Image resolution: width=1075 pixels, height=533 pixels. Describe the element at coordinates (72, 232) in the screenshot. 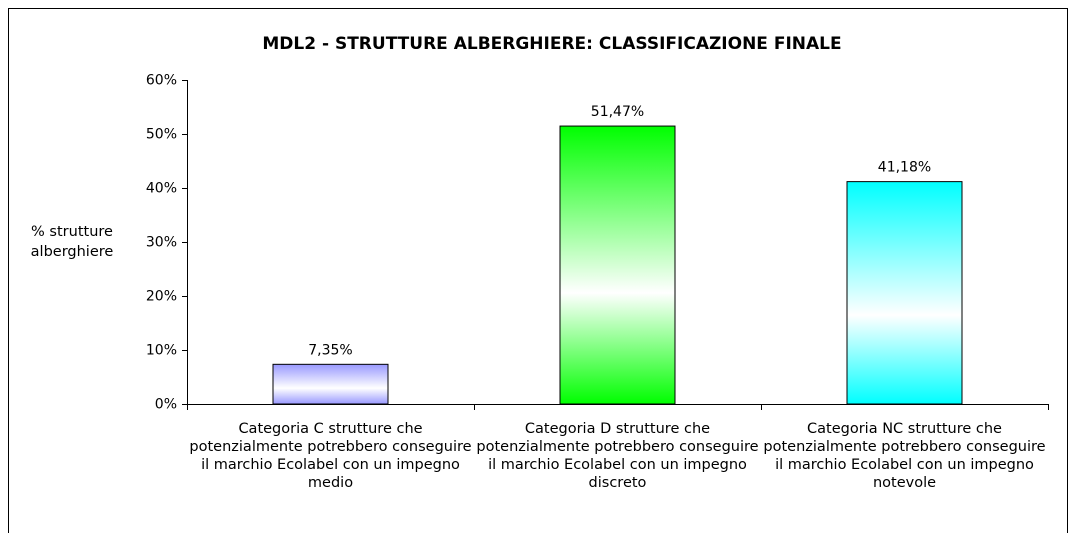

I see `y-axis-label: % strutture` at that location.